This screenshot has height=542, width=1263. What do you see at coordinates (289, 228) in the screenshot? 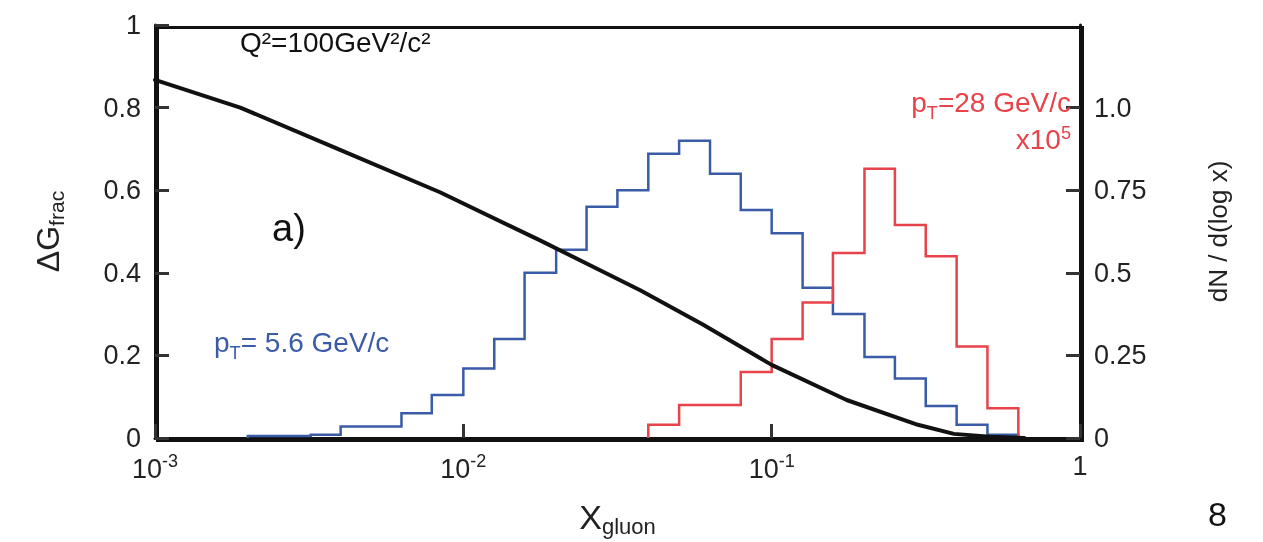
I see `annotation: a)` at bounding box center [289, 228].